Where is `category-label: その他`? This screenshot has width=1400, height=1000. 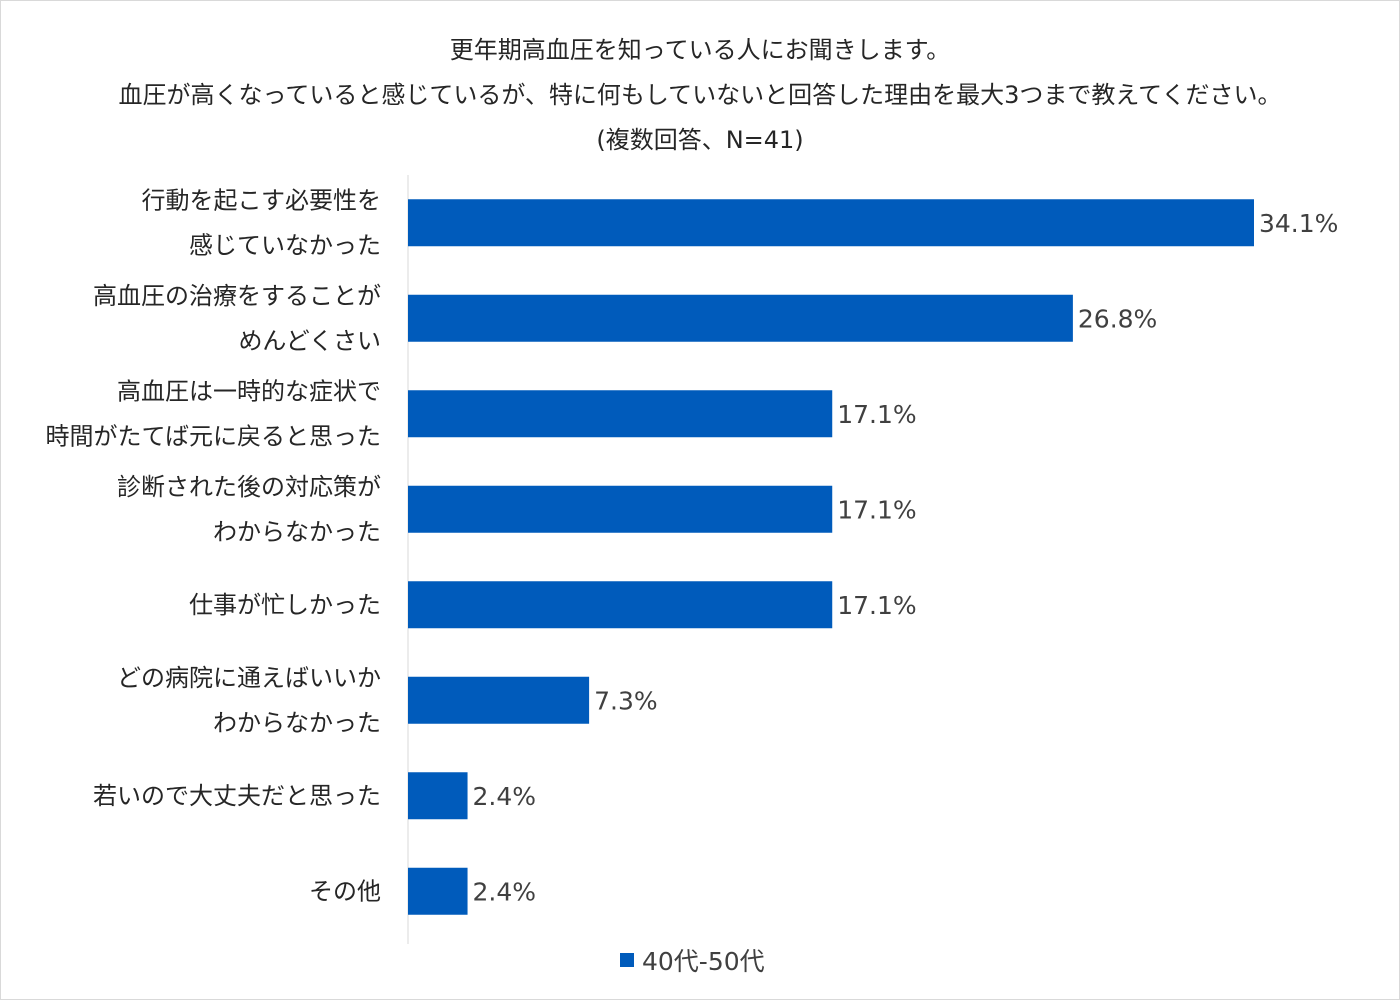 category-label: その他 is located at coordinates (345, 891).